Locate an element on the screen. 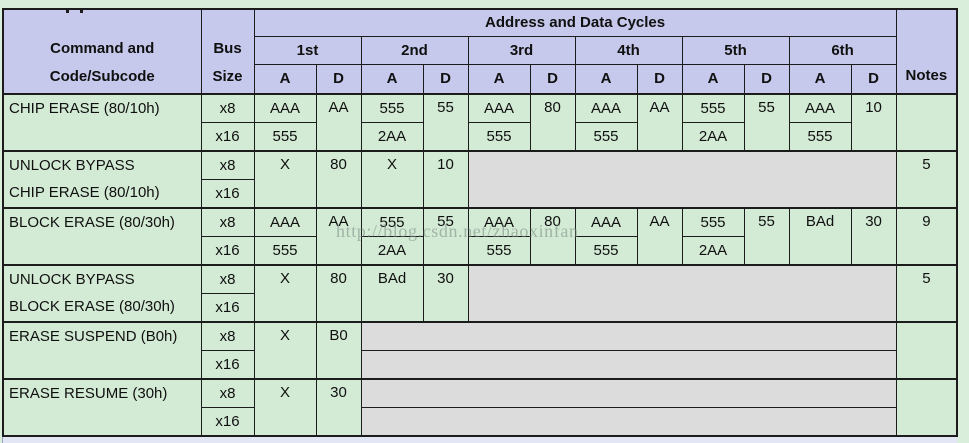  command-cell: CHIP ERASE (80/10h) is located at coordinates (102, 122).